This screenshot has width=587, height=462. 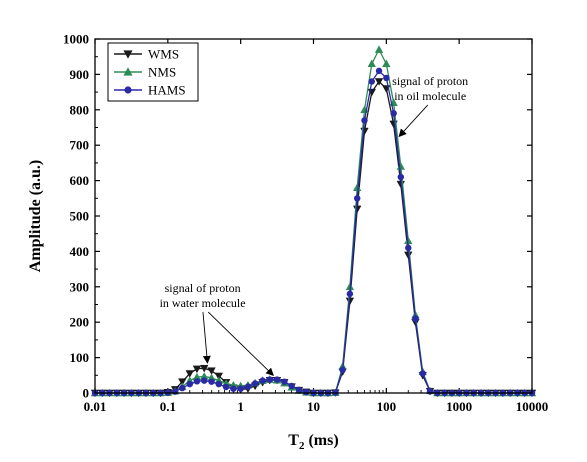 I want to click on x-axis-title-subscript: 2, so click(x=302, y=446).